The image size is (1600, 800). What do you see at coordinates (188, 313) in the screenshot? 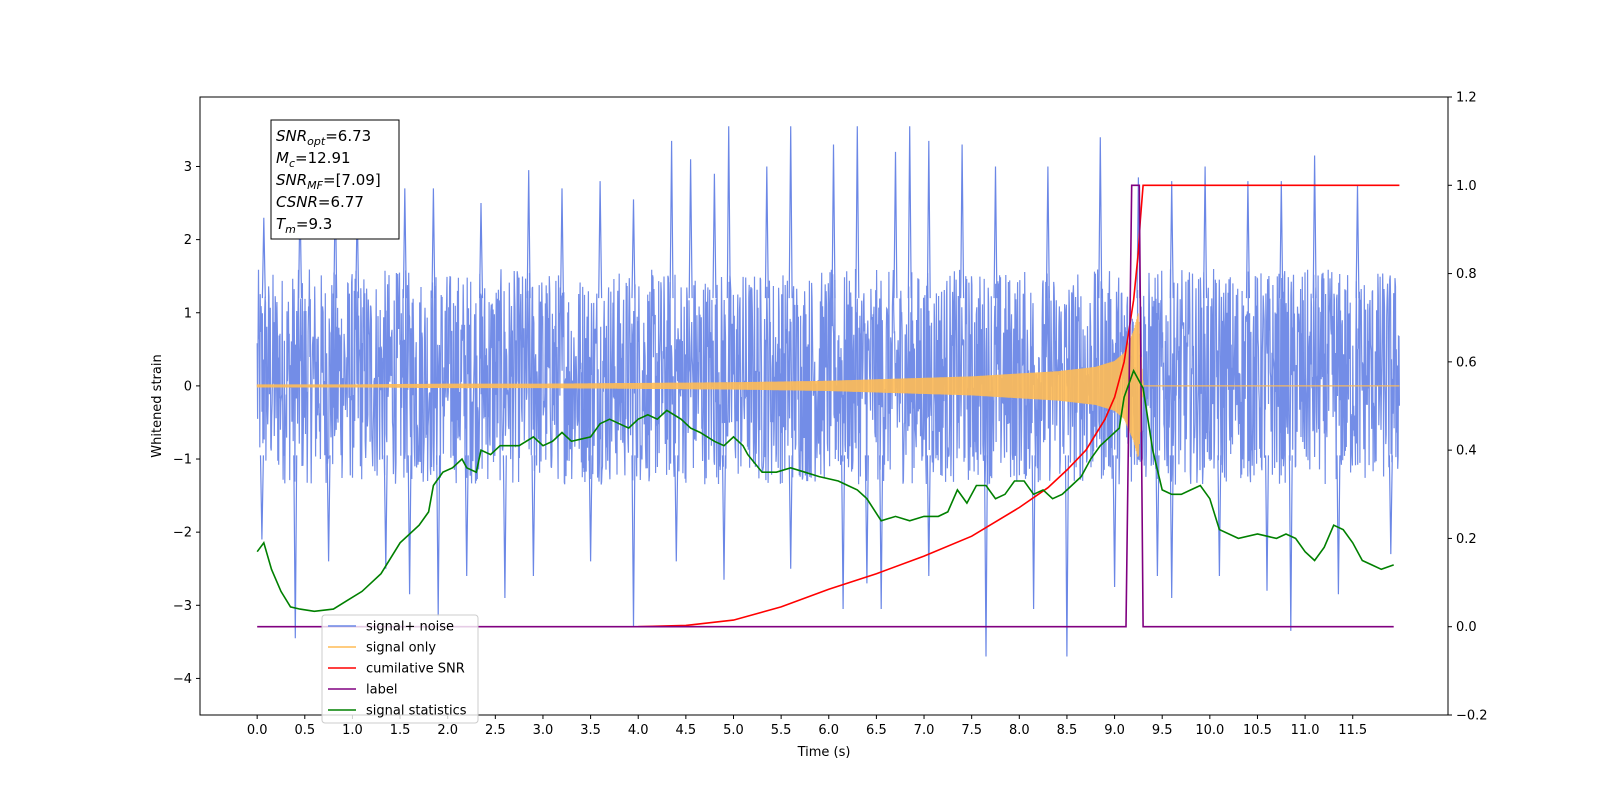
I see `y-tick-label: 1` at bounding box center [188, 313].